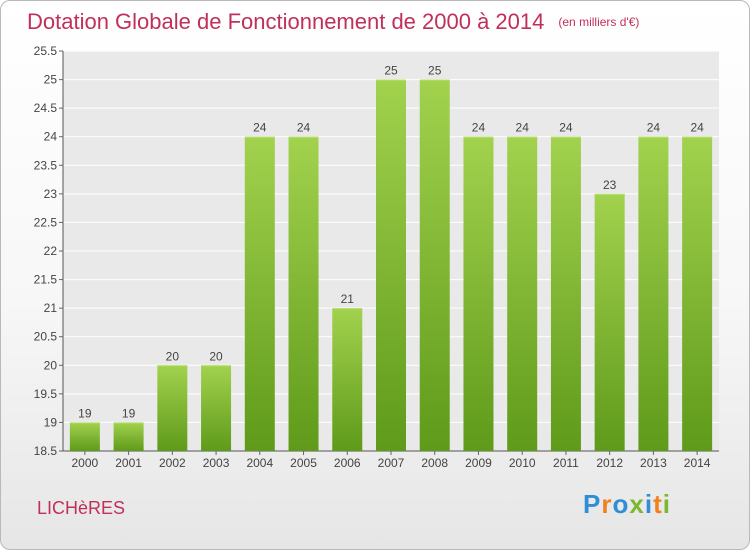 This screenshot has width=750, height=550. Describe the element at coordinates (46, 394) in the screenshot. I see `y-tick-label: 19.5` at that location.